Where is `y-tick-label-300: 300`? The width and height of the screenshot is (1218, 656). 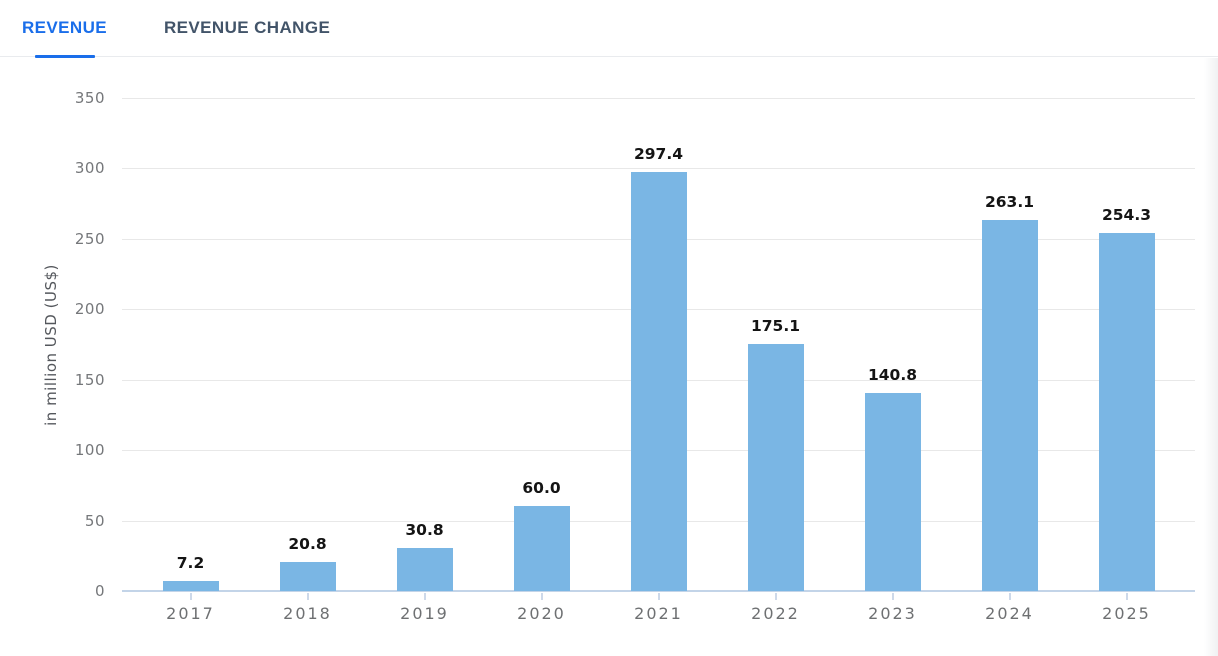
y-tick-label-300: 300 is located at coordinates (89, 168).